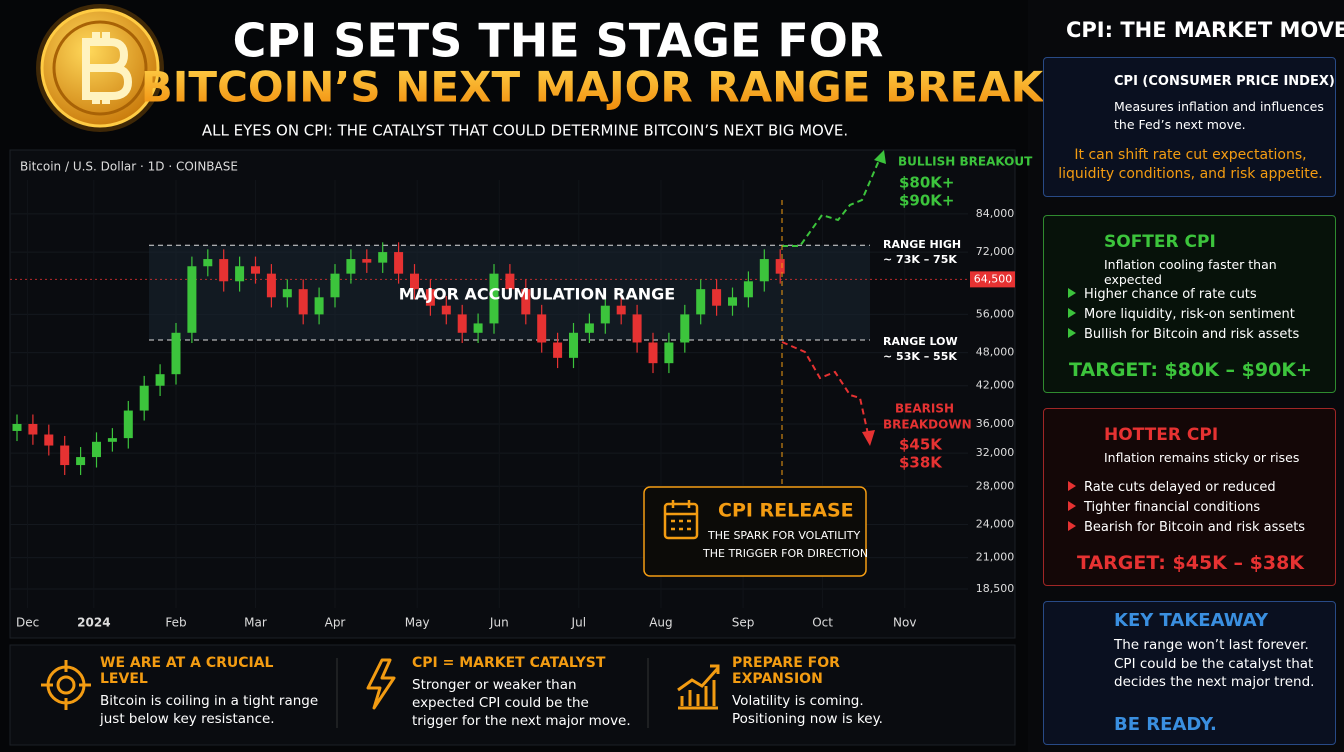 This screenshot has height=752, width=1344. I want to click on takeaway-title: KEY TAKEAWAY, so click(1191, 620).